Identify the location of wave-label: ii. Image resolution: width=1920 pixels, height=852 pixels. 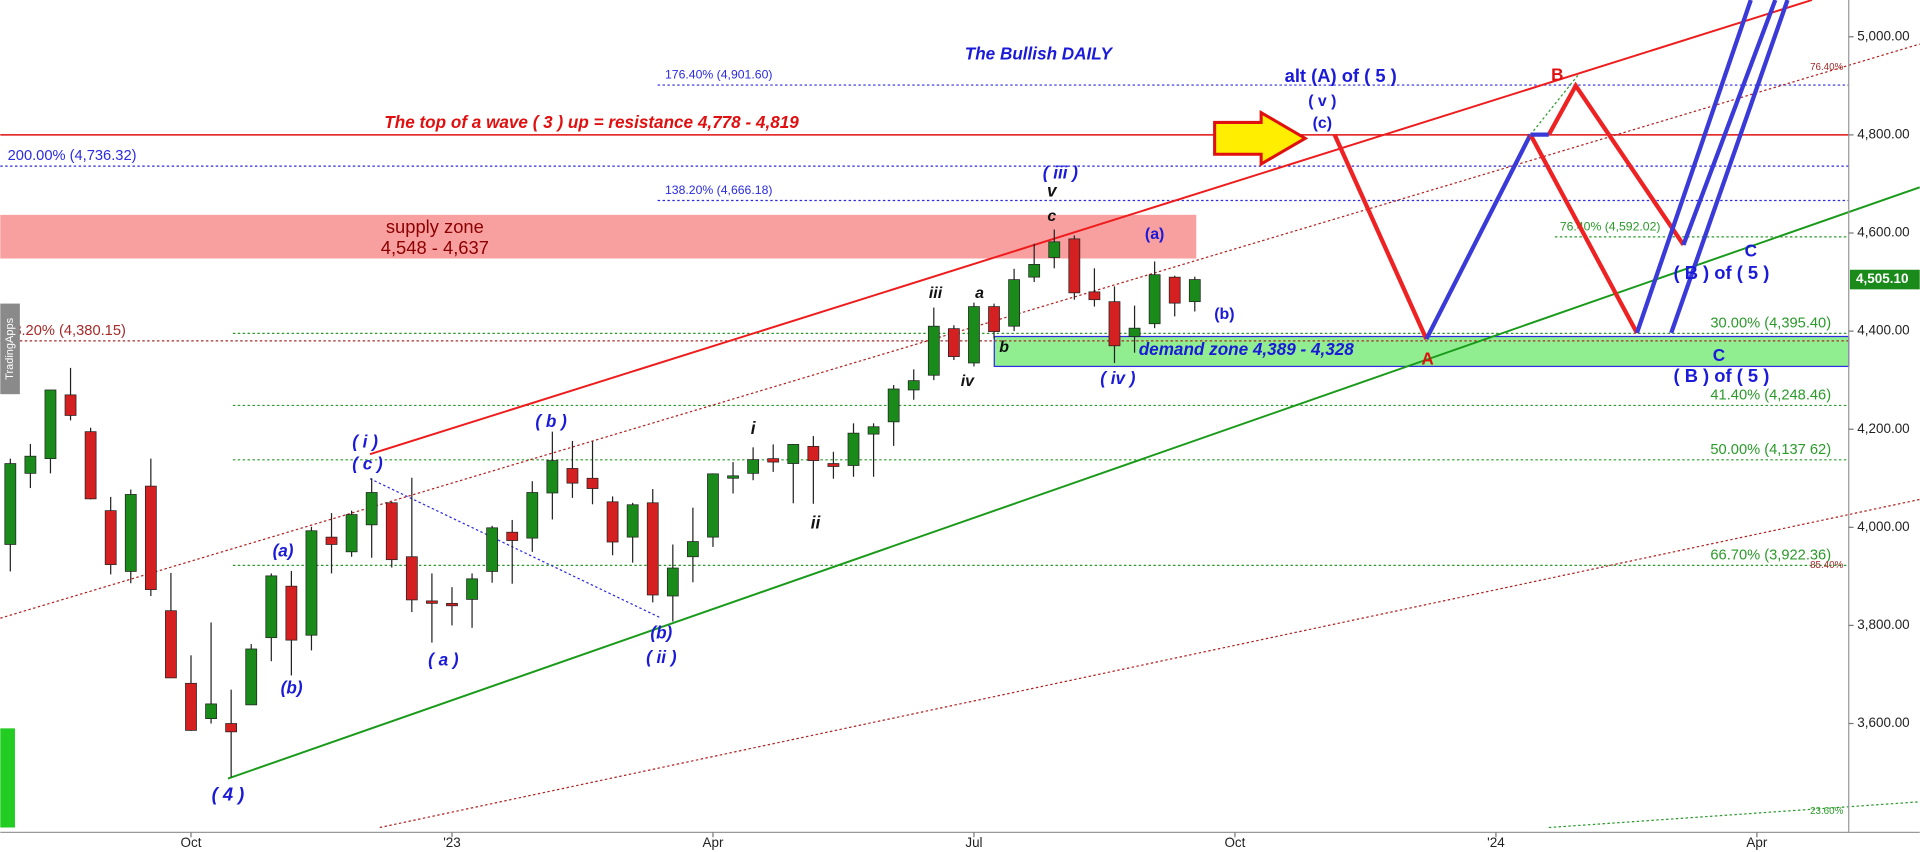
(816, 522).